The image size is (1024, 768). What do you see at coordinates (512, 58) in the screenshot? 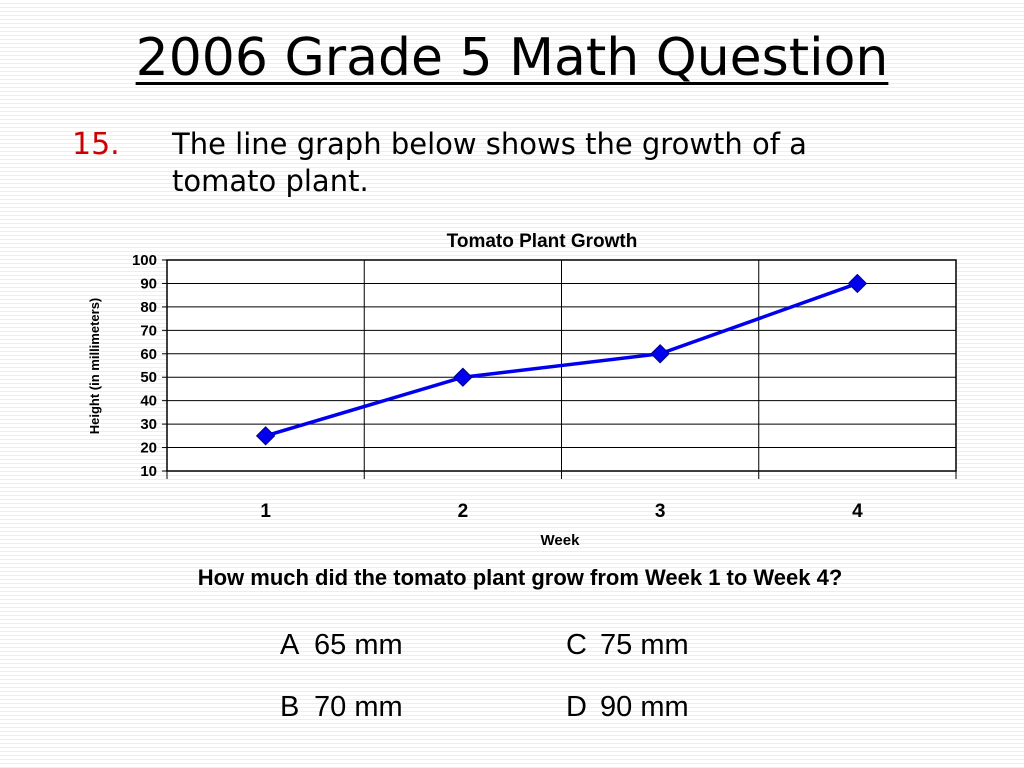
I see `slide-title: 2006 Grade 5 Math Question` at bounding box center [512, 58].